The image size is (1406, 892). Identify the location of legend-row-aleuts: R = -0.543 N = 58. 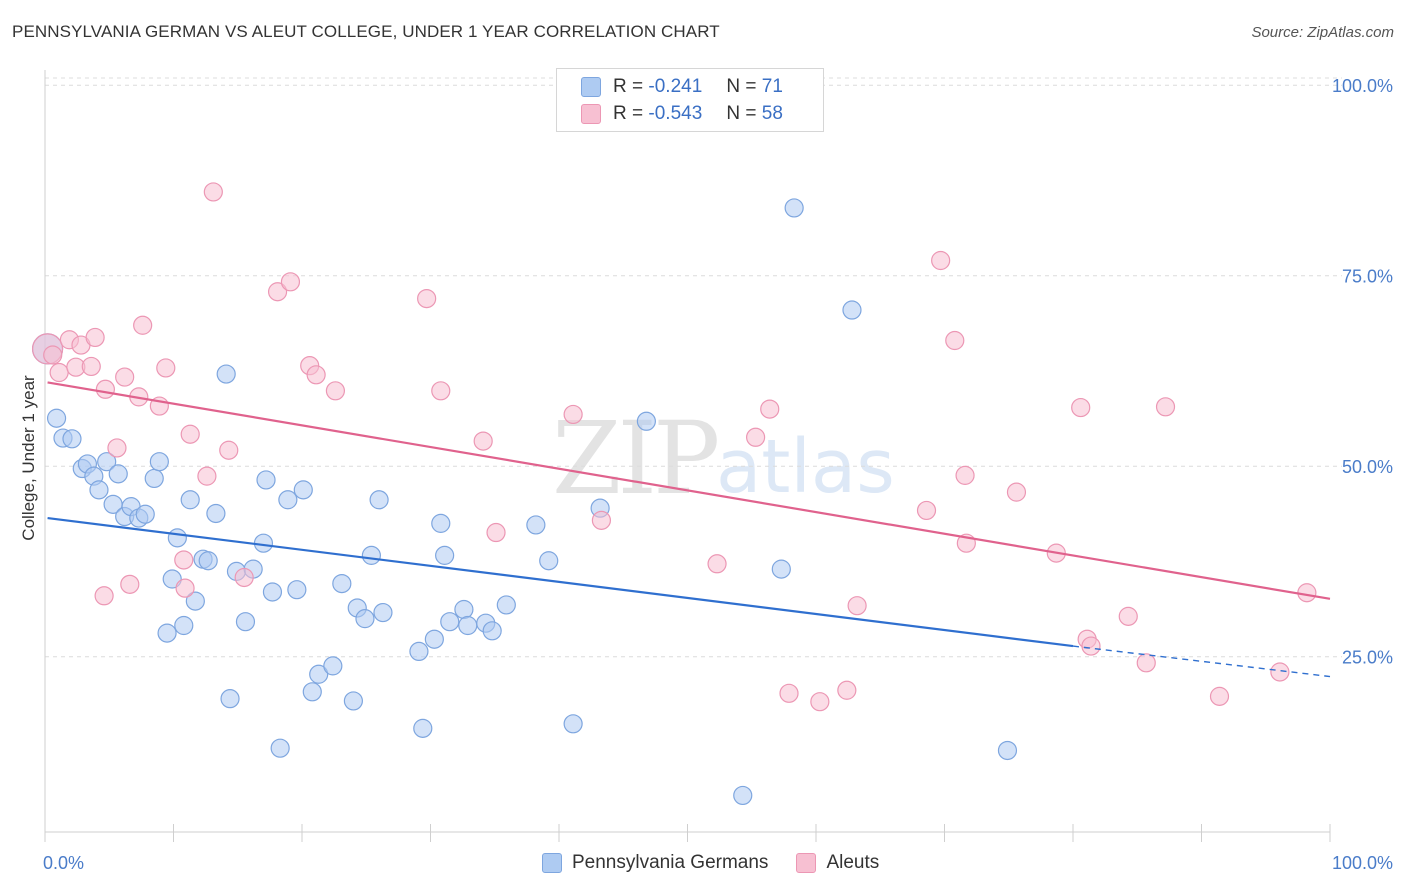
(682, 114).